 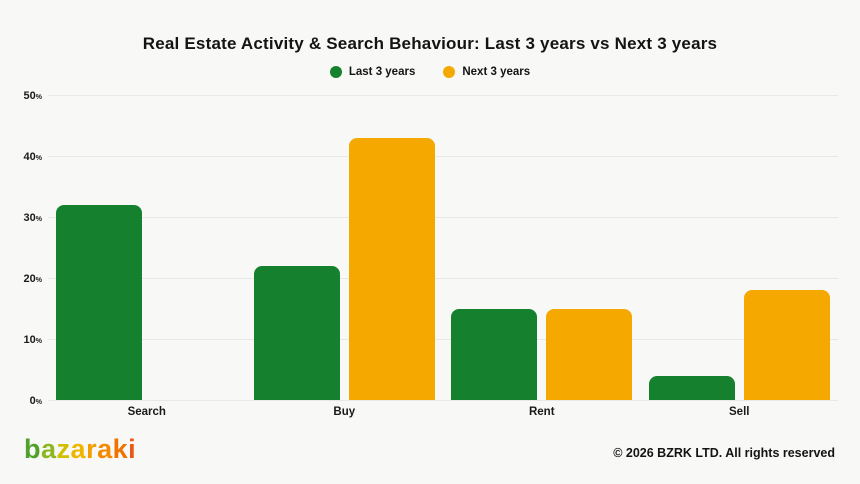 I want to click on y-axis-tick-label: 20%, so click(x=32, y=279).